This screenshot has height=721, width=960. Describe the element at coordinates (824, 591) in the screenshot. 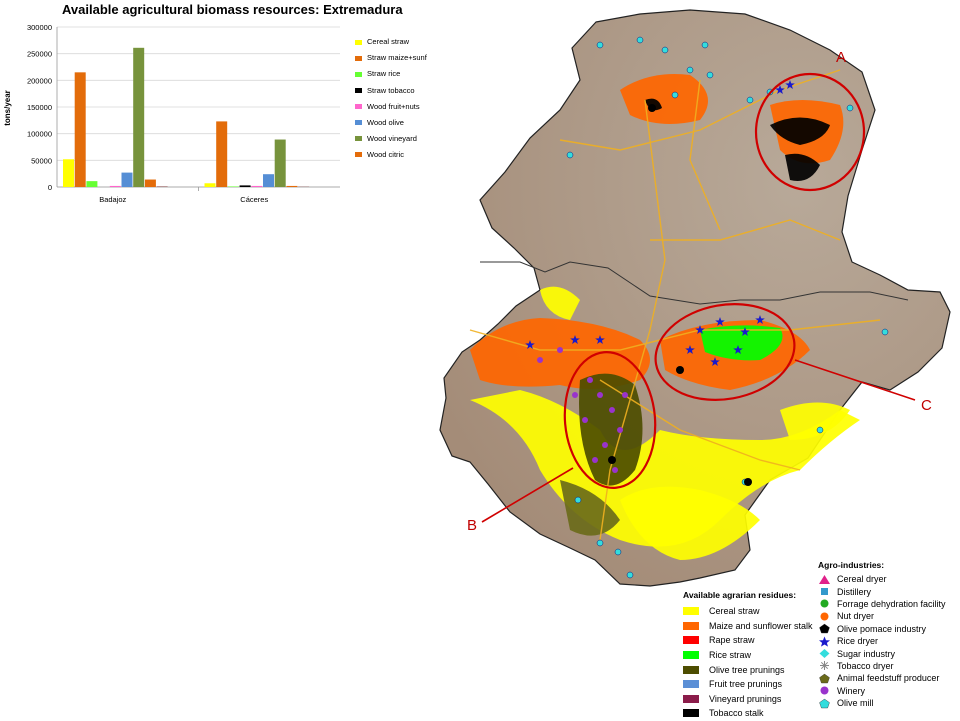

I see `square-icon` at that location.